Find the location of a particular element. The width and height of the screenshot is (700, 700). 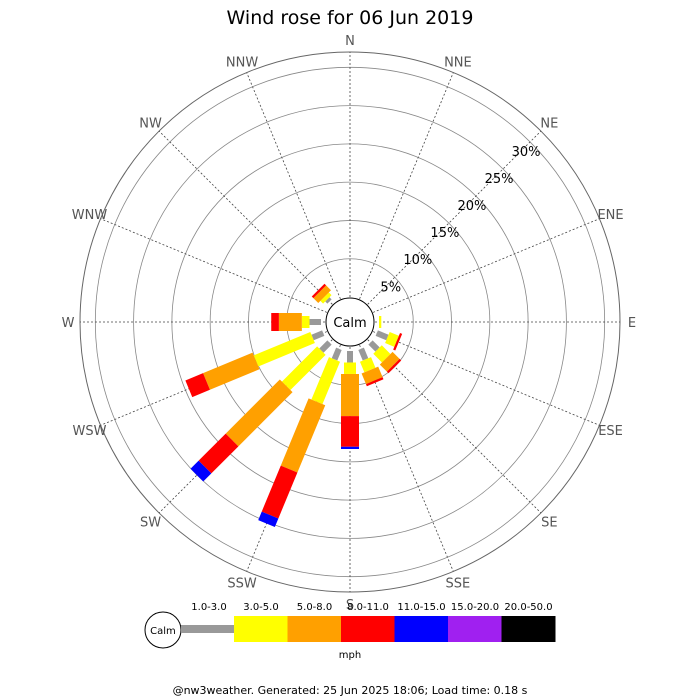

direction-label-ese: ESE is located at coordinates (610, 431).